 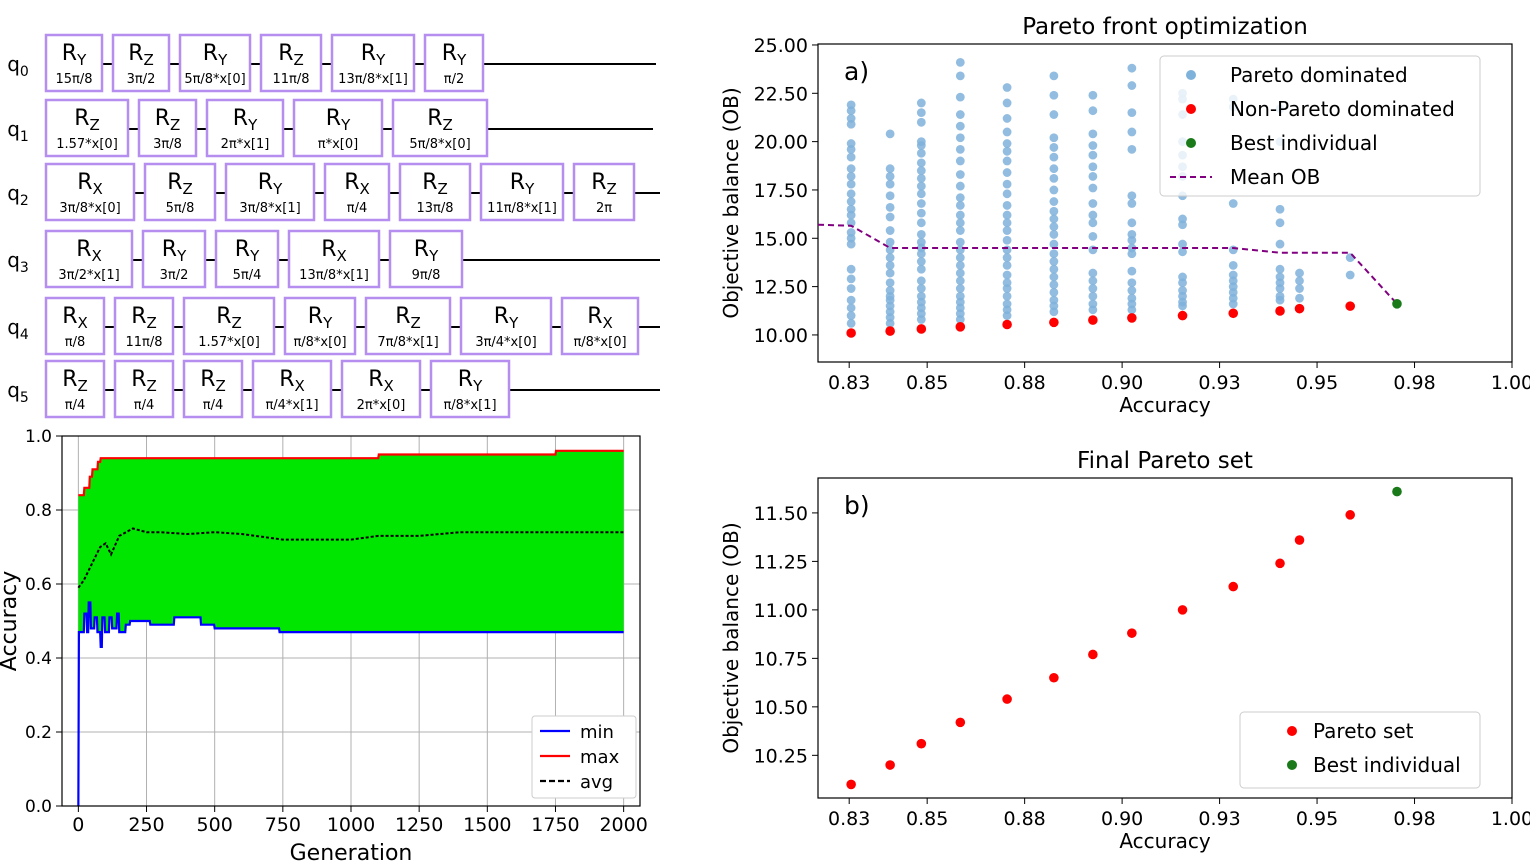 What do you see at coordinates (1107, 264) in the screenshot?
I see `mean-ob-line` at bounding box center [1107, 264].